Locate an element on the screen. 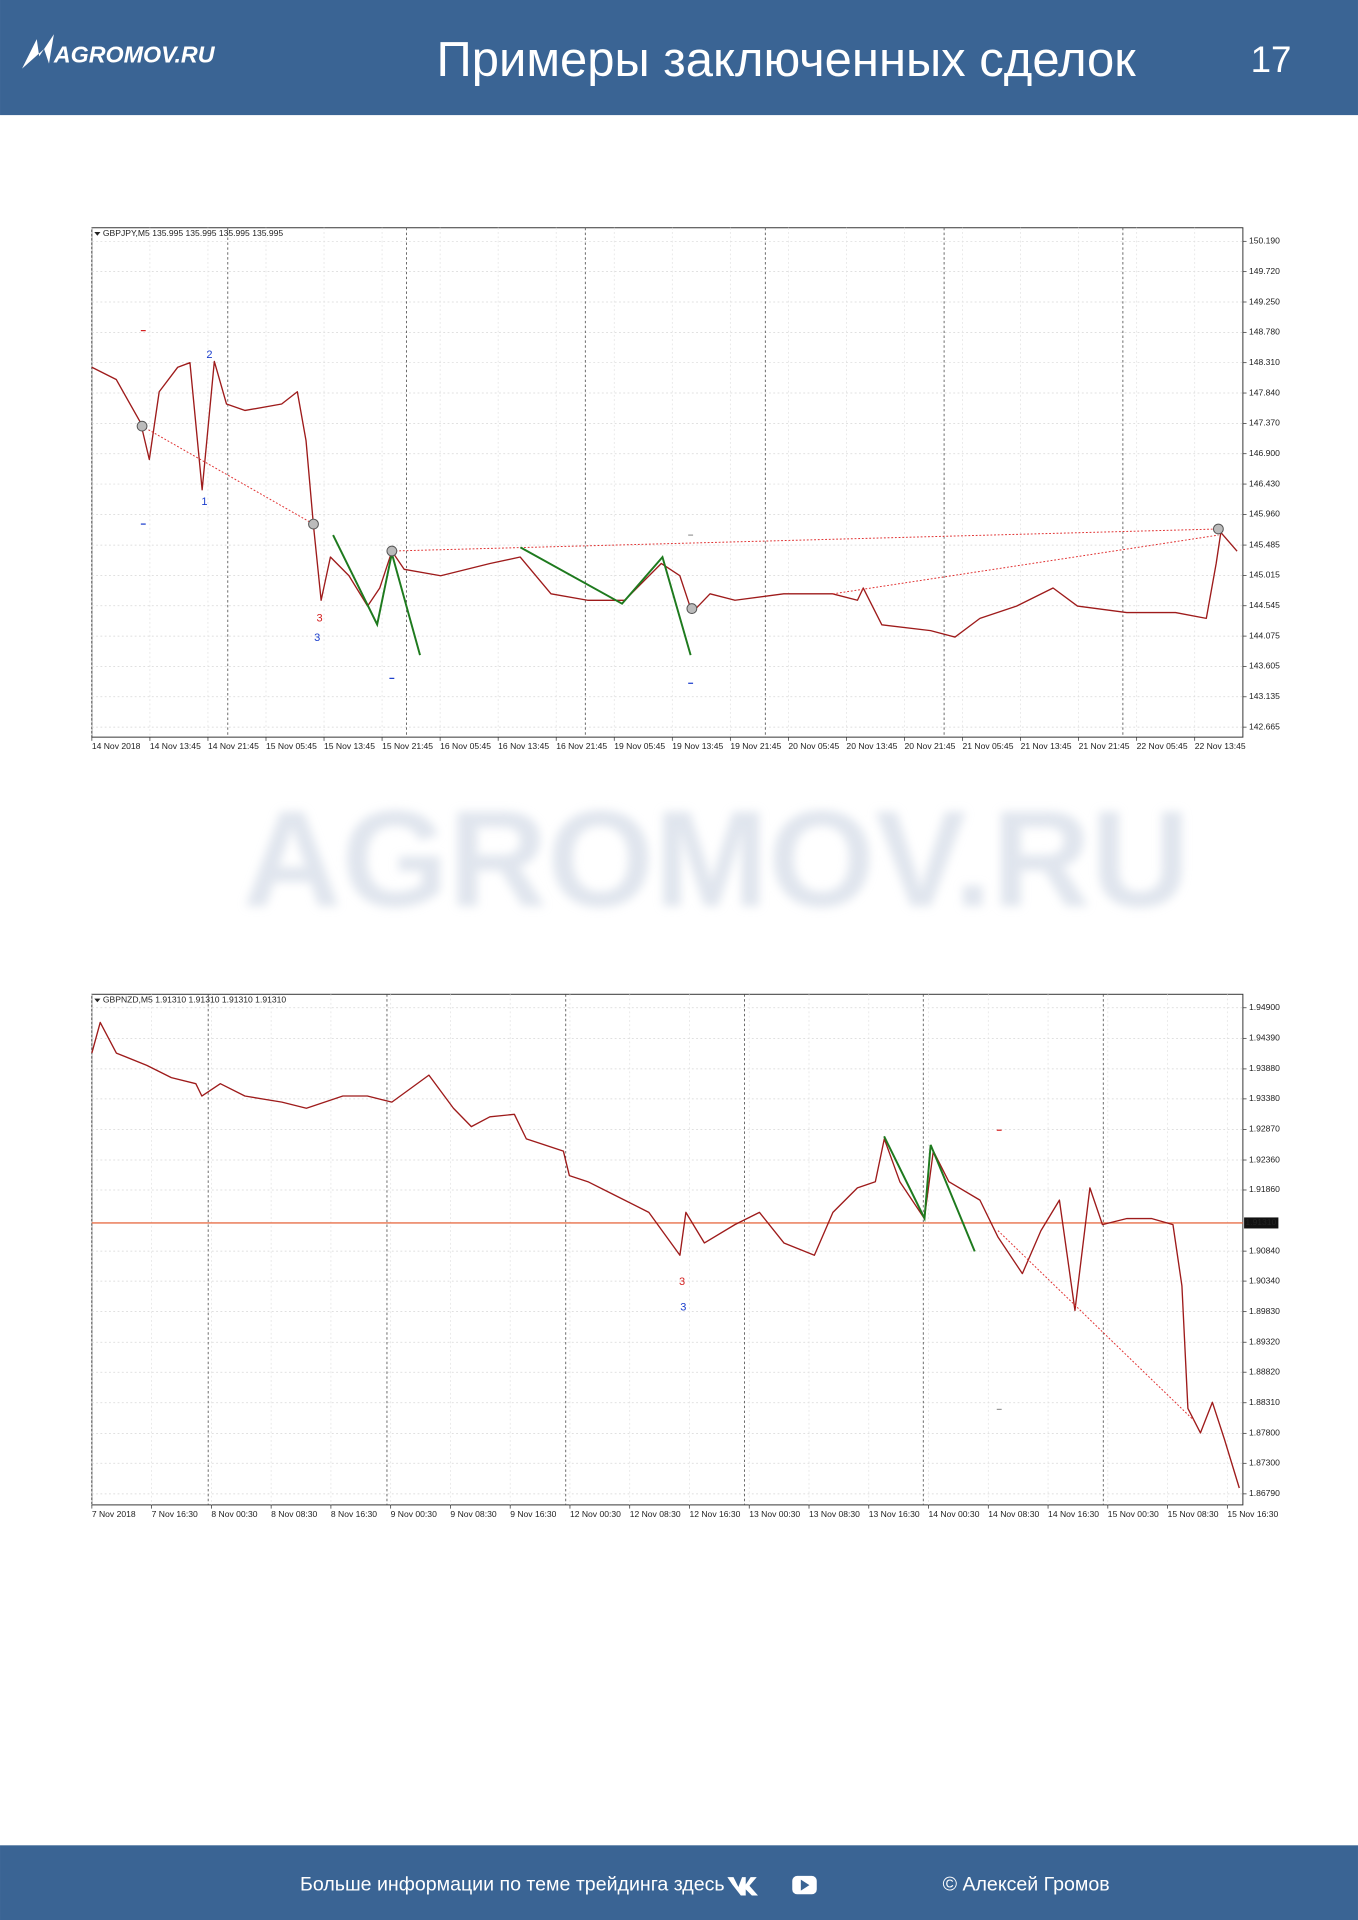 This screenshot has width=1358, height=1920. page-number: 17 is located at coordinates (1271, 59).